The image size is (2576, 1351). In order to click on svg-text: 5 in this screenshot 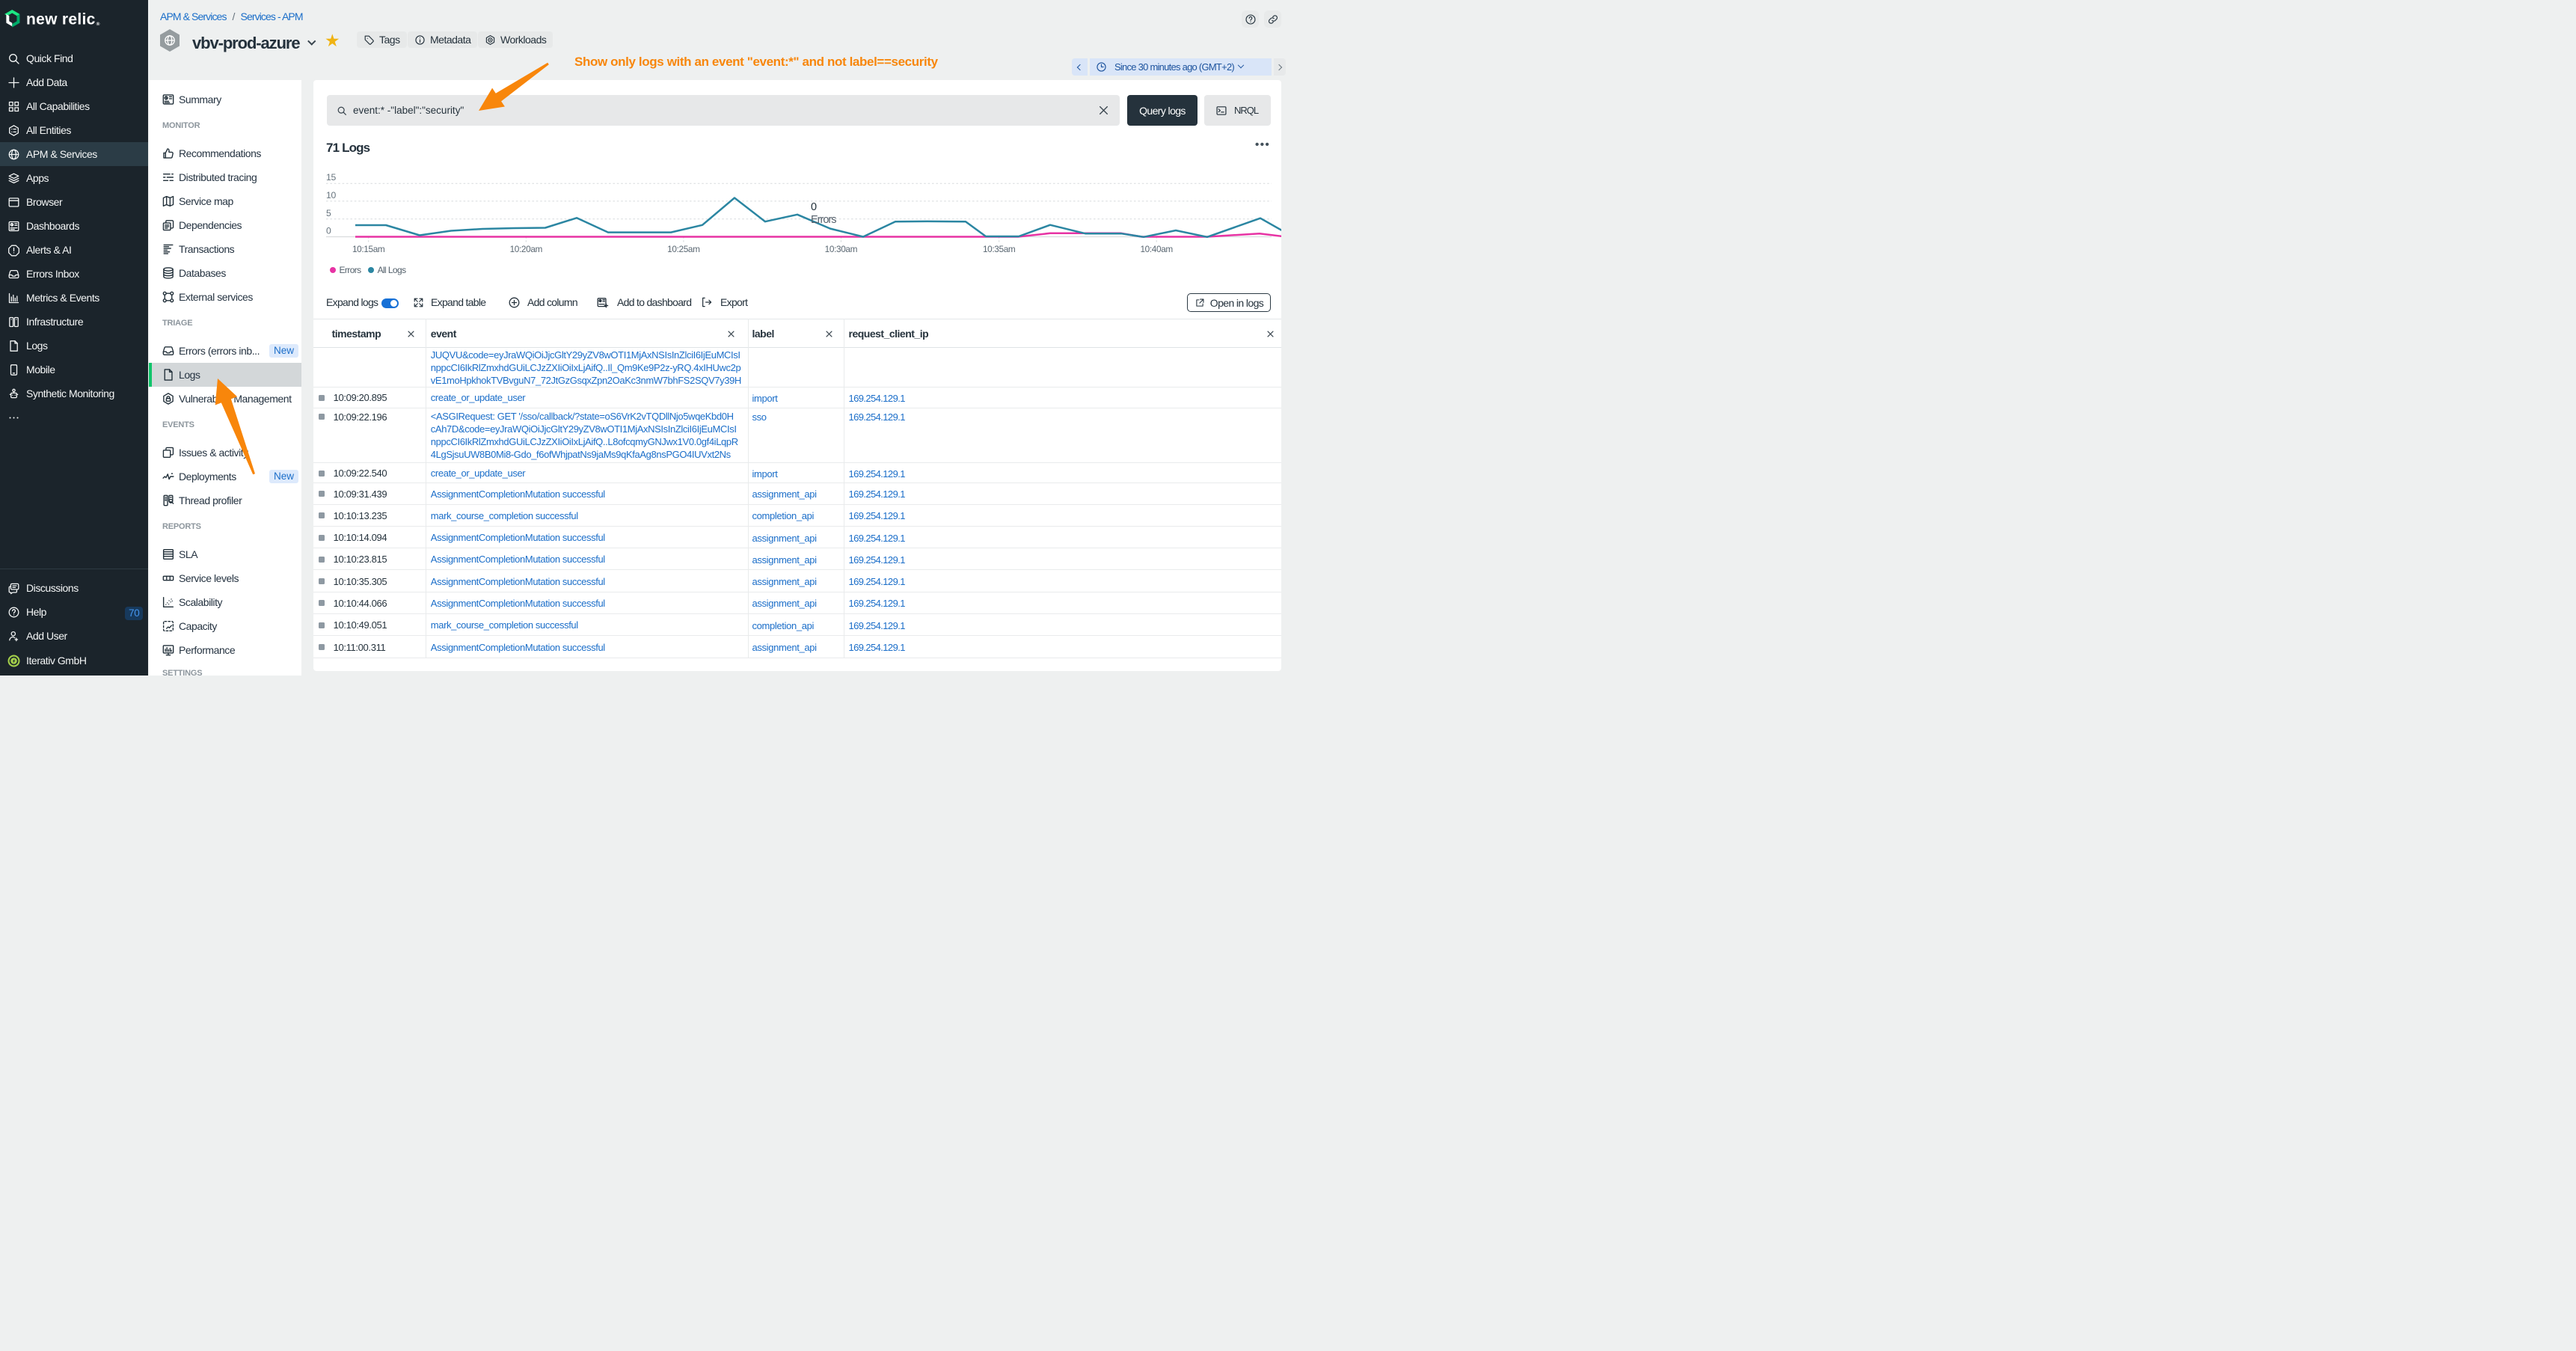, I will do `click(328, 213)`.